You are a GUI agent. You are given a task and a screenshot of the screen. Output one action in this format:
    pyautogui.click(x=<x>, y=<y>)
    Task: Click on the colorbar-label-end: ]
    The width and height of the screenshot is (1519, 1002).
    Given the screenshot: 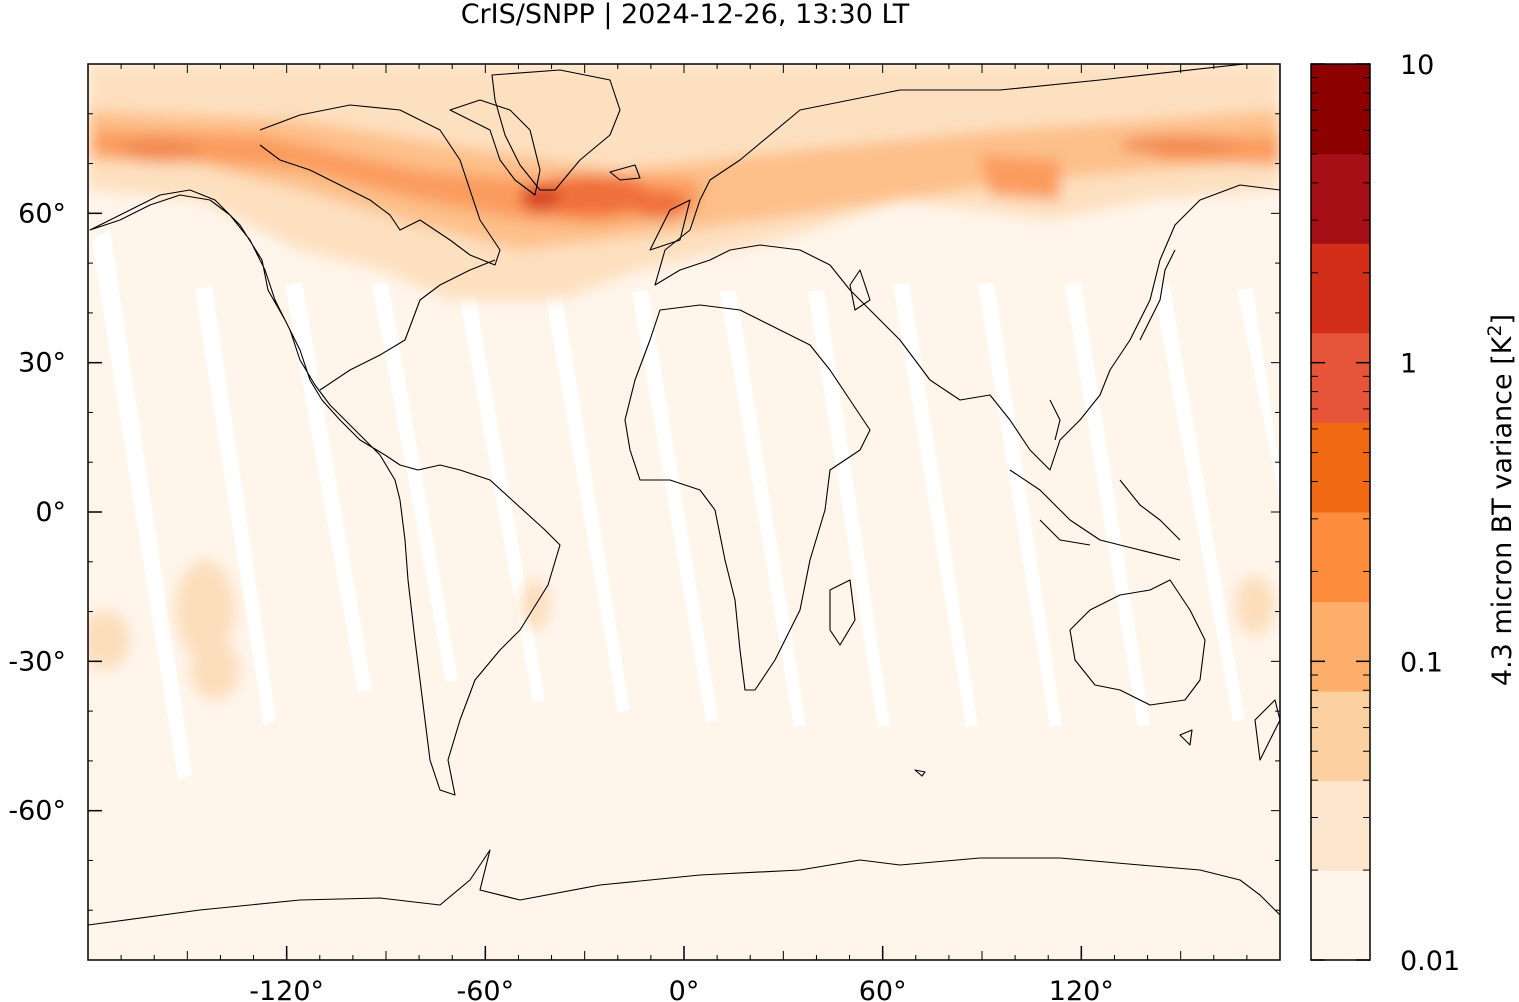 What is the action you would take?
    pyautogui.click(x=1502, y=319)
    